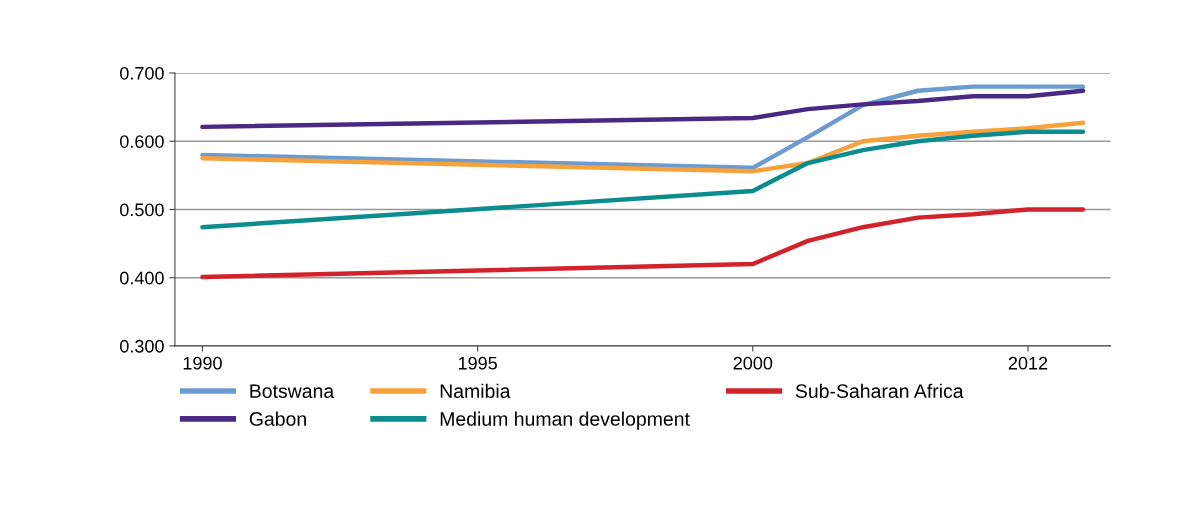  What do you see at coordinates (142, 141) in the screenshot?
I see `y-tick-label: 0.600` at bounding box center [142, 141].